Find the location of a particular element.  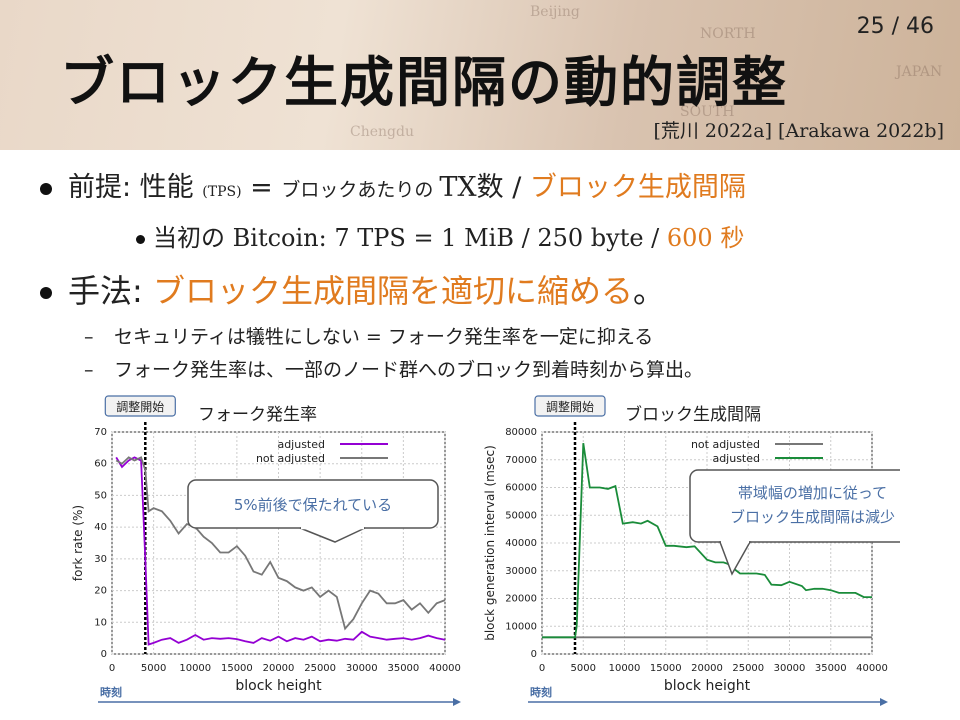

count-label: 数 / is located at coordinates (503, 187).